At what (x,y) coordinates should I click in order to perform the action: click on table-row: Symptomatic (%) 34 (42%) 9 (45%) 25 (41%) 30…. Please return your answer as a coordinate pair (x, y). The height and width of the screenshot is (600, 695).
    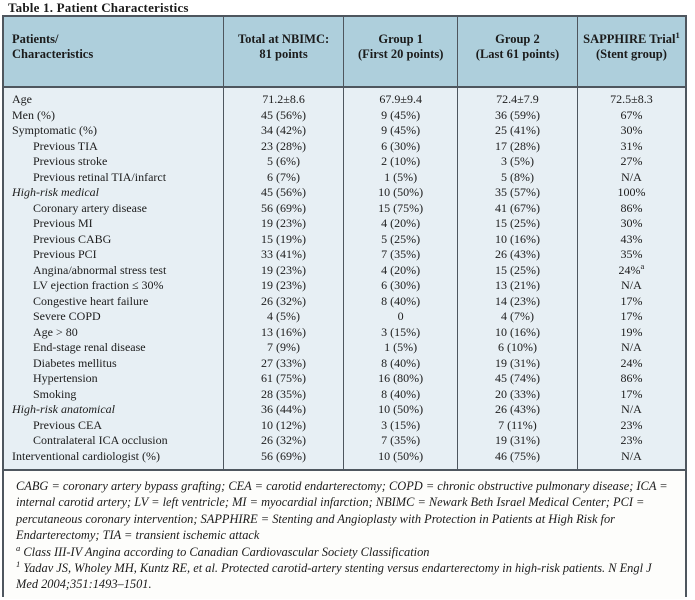
    Looking at the image, I should click on (344, 131).